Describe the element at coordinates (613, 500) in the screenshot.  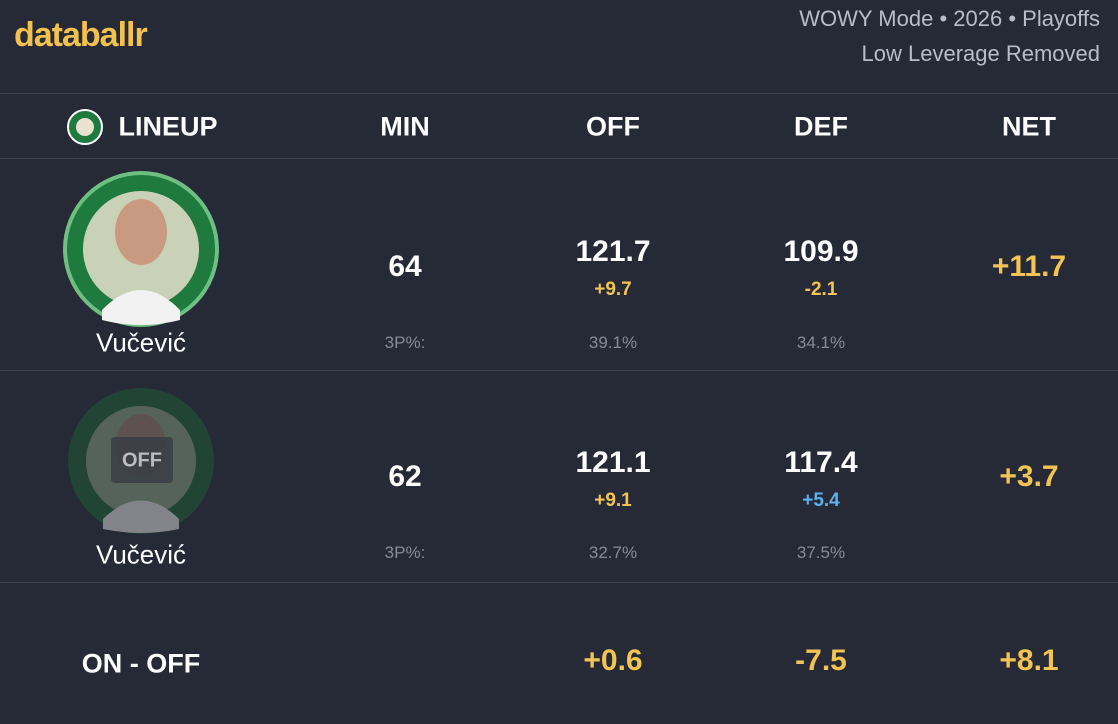
I see `off-diff: +9.1` at that location.